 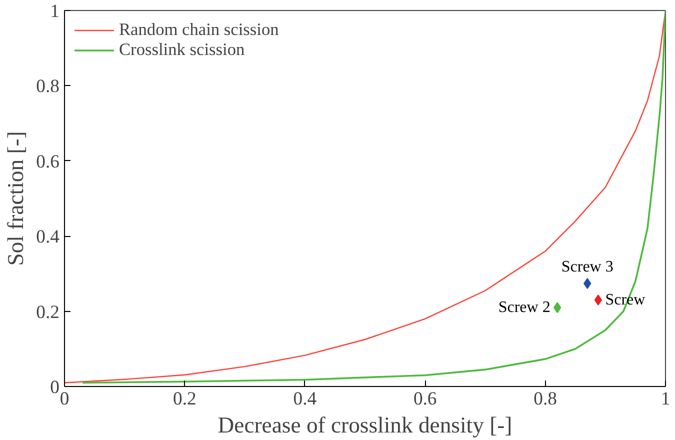 What do you see at coordinates (48, 312) in the screenshot?
I see `y-tick-label: 0.2` at bounding box center [48, 312].